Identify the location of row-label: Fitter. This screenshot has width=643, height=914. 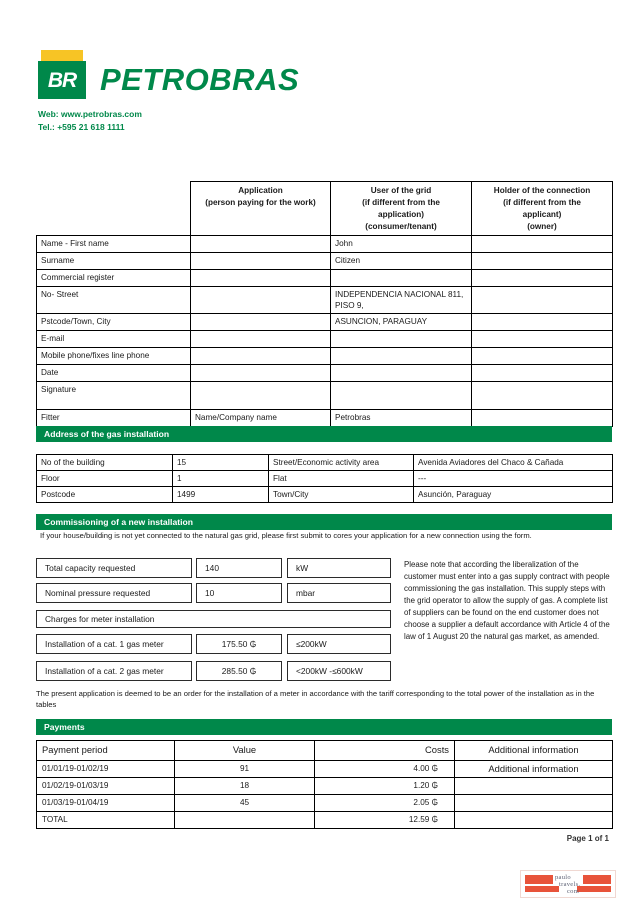
(113, 417).